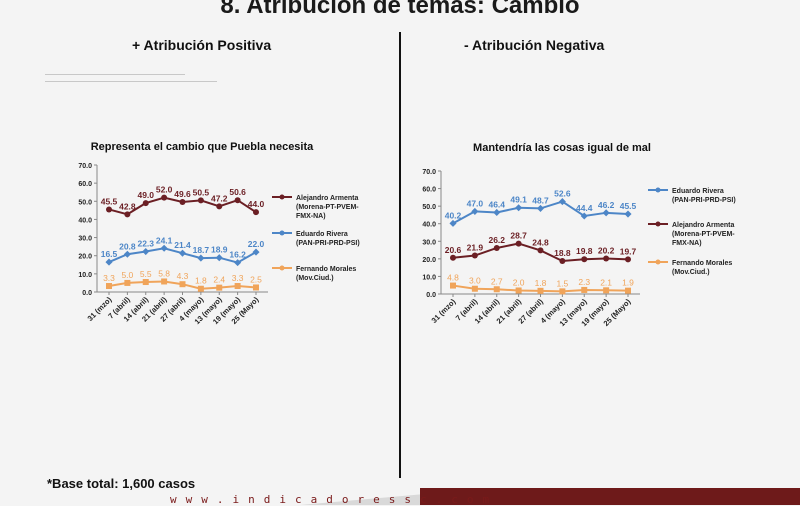  What do you see at coordinates (219, 198) in the screenshot?
I see `data-label: 47.2` at bounding box center [219, 198].